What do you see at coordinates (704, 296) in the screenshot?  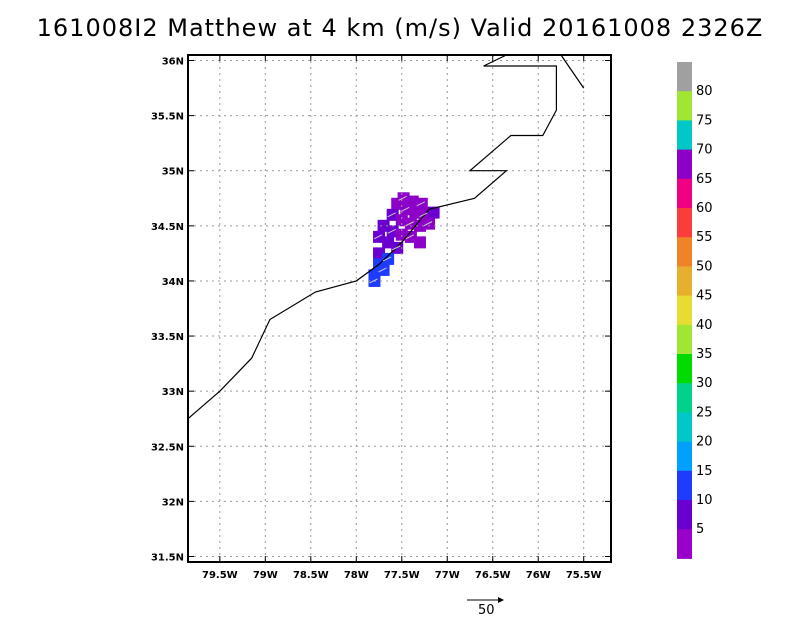 I see `colorbar-label: 45` at bounding box center [704, 296].